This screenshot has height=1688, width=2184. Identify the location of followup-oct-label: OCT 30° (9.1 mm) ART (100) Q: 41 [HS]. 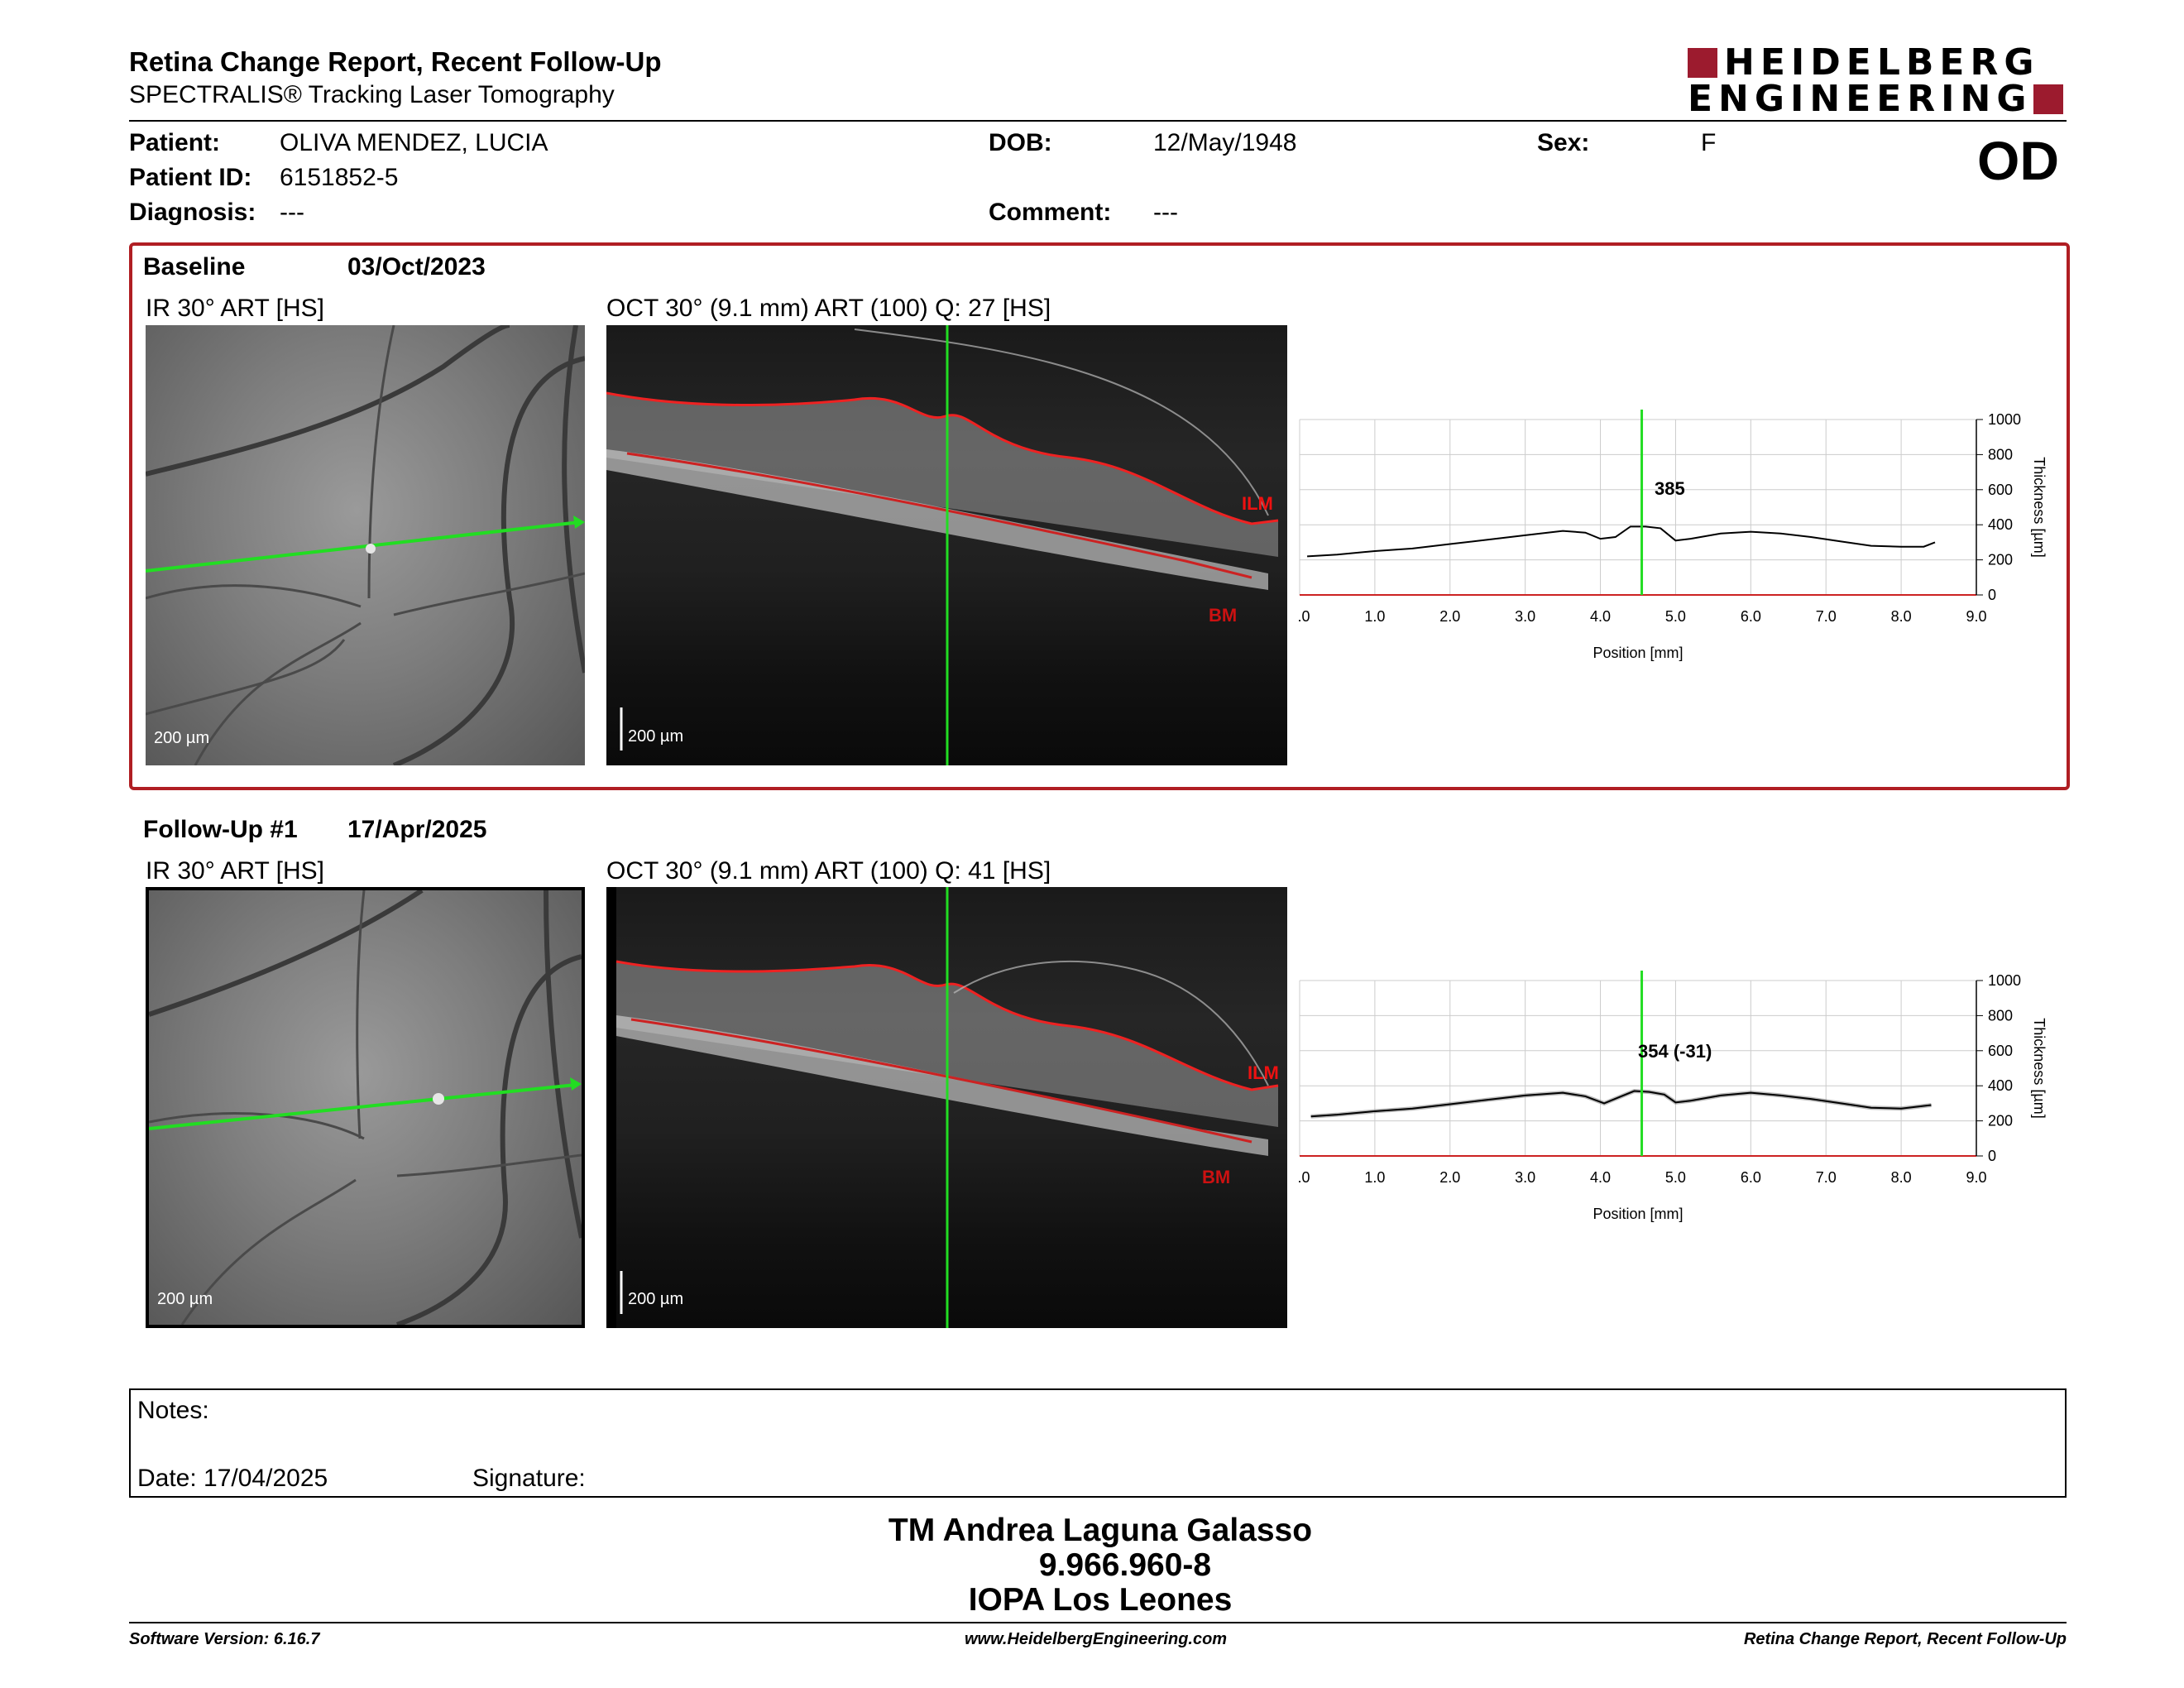
(828, 871).